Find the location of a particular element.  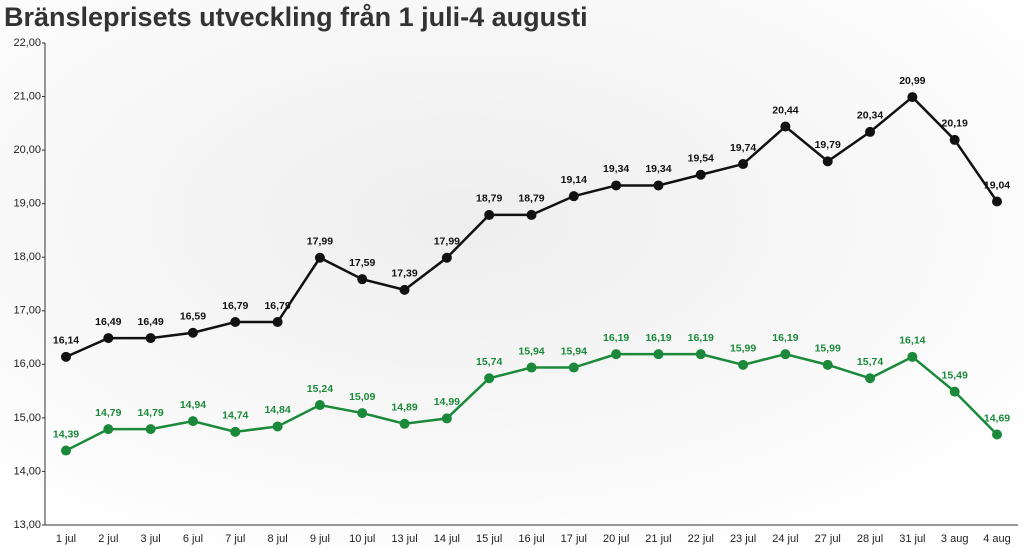

data-label: 14,39 is located at coordinates (66, 434).